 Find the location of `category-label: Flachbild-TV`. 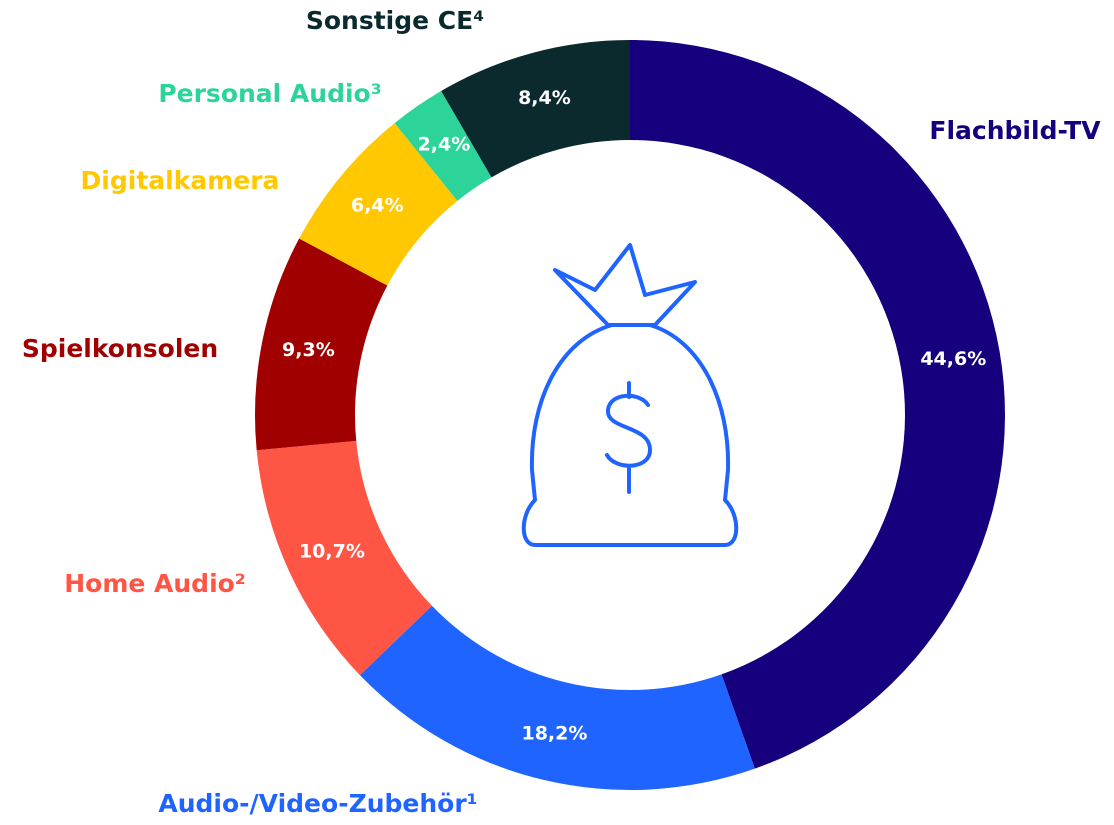

category-label: Flachbild-TV is located at coordinates (1015, 130).